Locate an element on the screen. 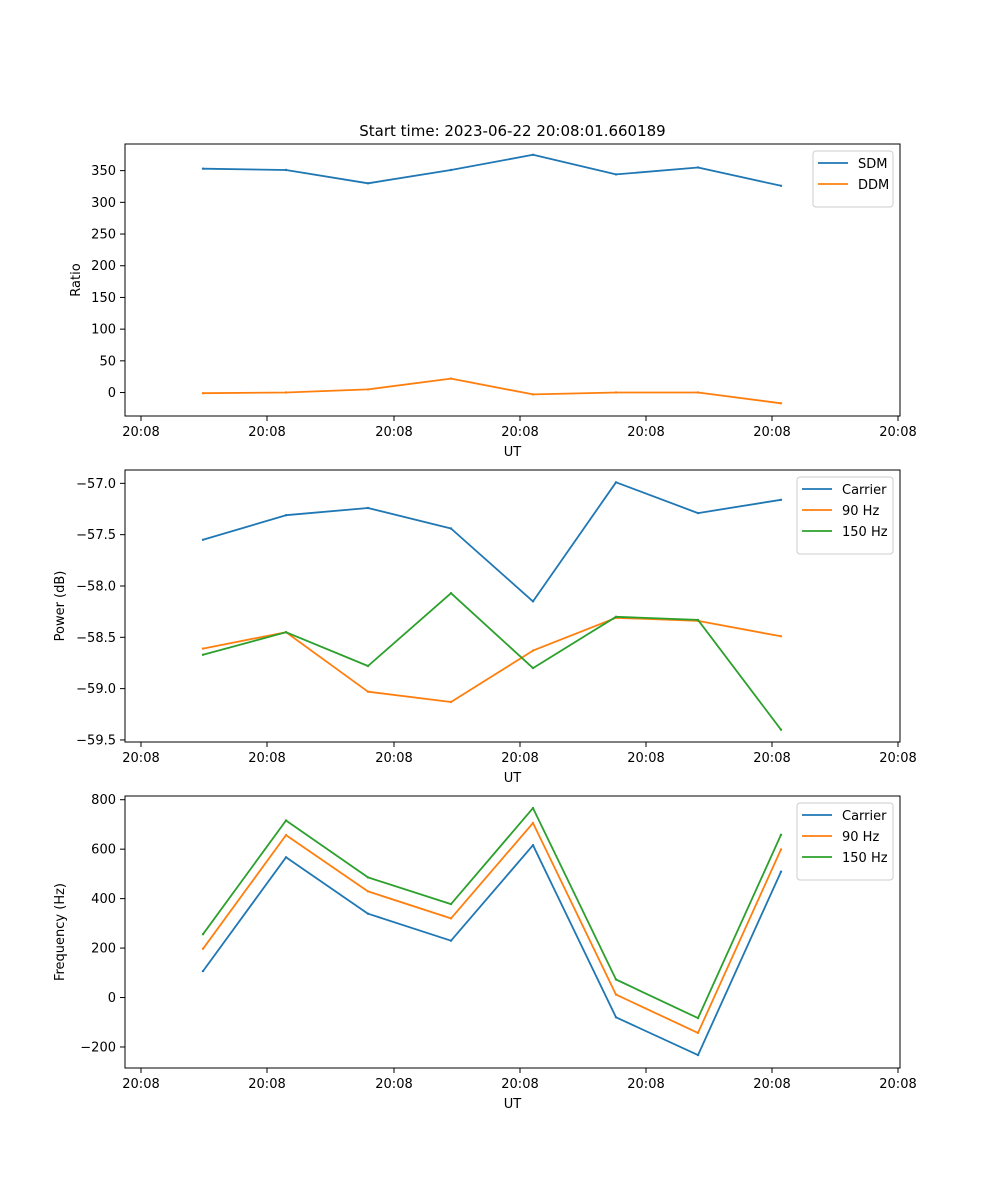  legend-label: 90 Hz is located at coordinates (860, 837).